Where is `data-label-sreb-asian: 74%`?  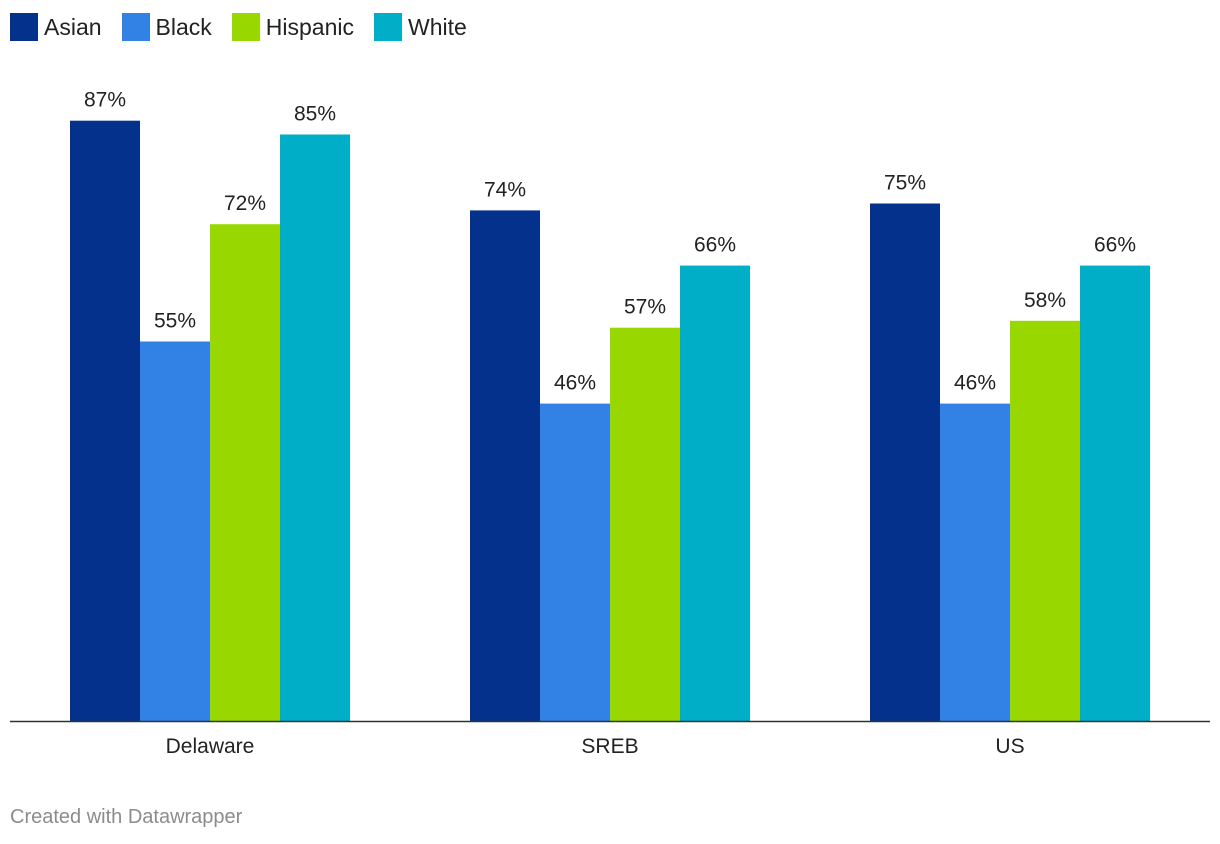 data-label-sreb-asian: 74% is located at coordinates (505, 189).